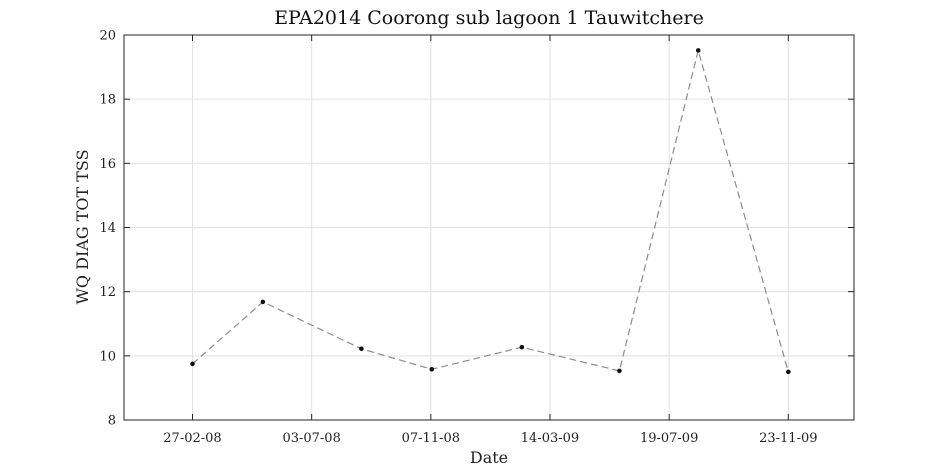 The height and width of the screenshot is (472, 945). I want to click on y-tick-label: 20, so click(107, 36).